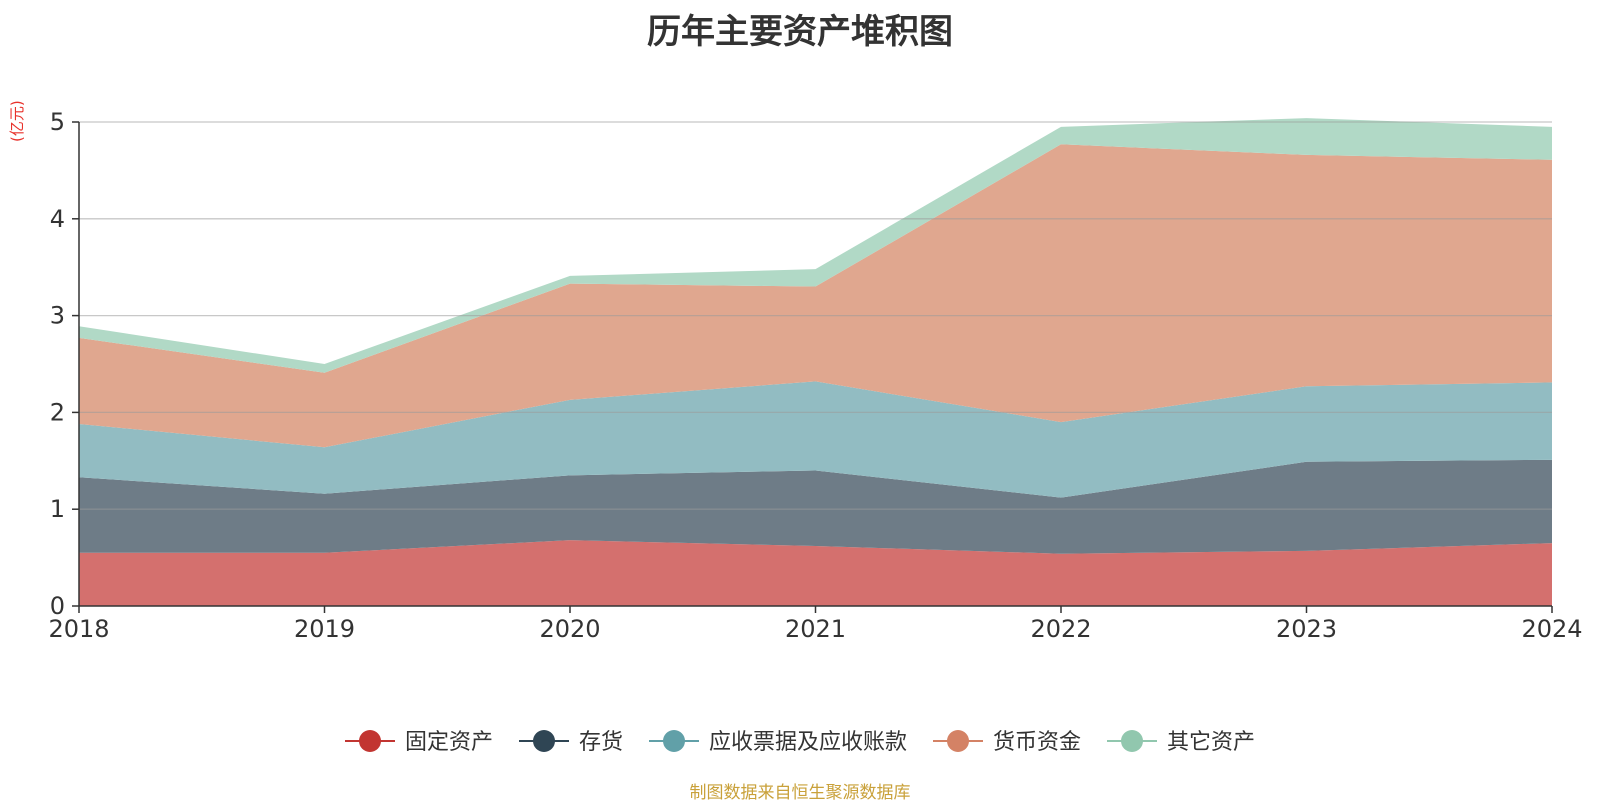 The height and width of the screenshot is (803, 1600). What do you see at coordinates (57, 219) in the screenshot?
I see `y-tick-label-4: 4` at bounding box center [57, 219].